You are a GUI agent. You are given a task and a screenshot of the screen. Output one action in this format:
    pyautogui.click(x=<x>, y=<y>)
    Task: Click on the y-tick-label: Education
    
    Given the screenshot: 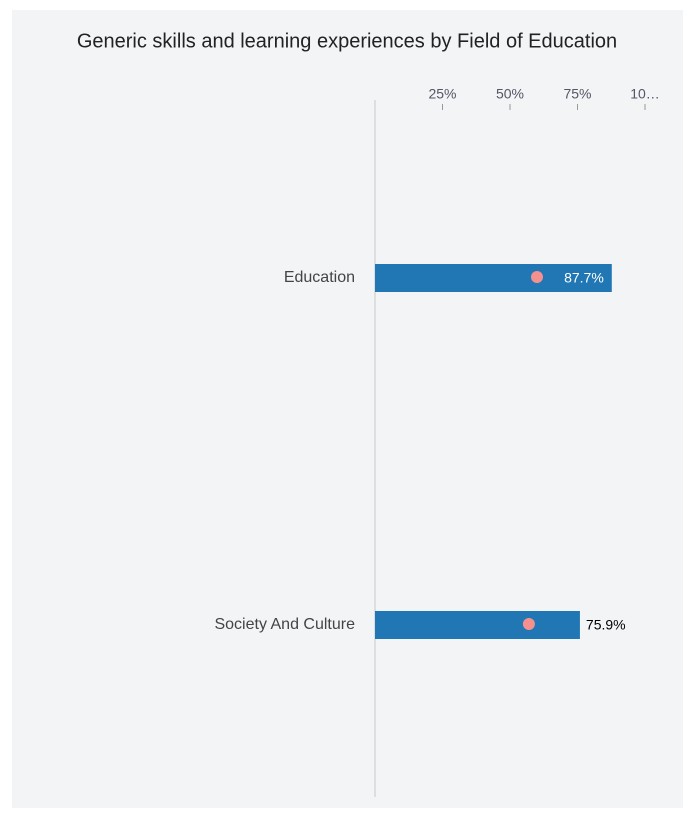 What is the action you would take?
    pyautogui.click(x=319, y=277)
    